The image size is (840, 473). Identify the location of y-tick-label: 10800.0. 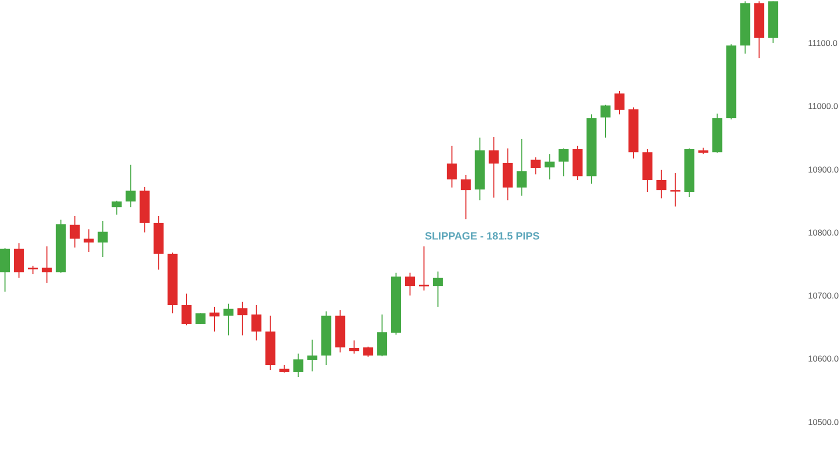
(823, 232).